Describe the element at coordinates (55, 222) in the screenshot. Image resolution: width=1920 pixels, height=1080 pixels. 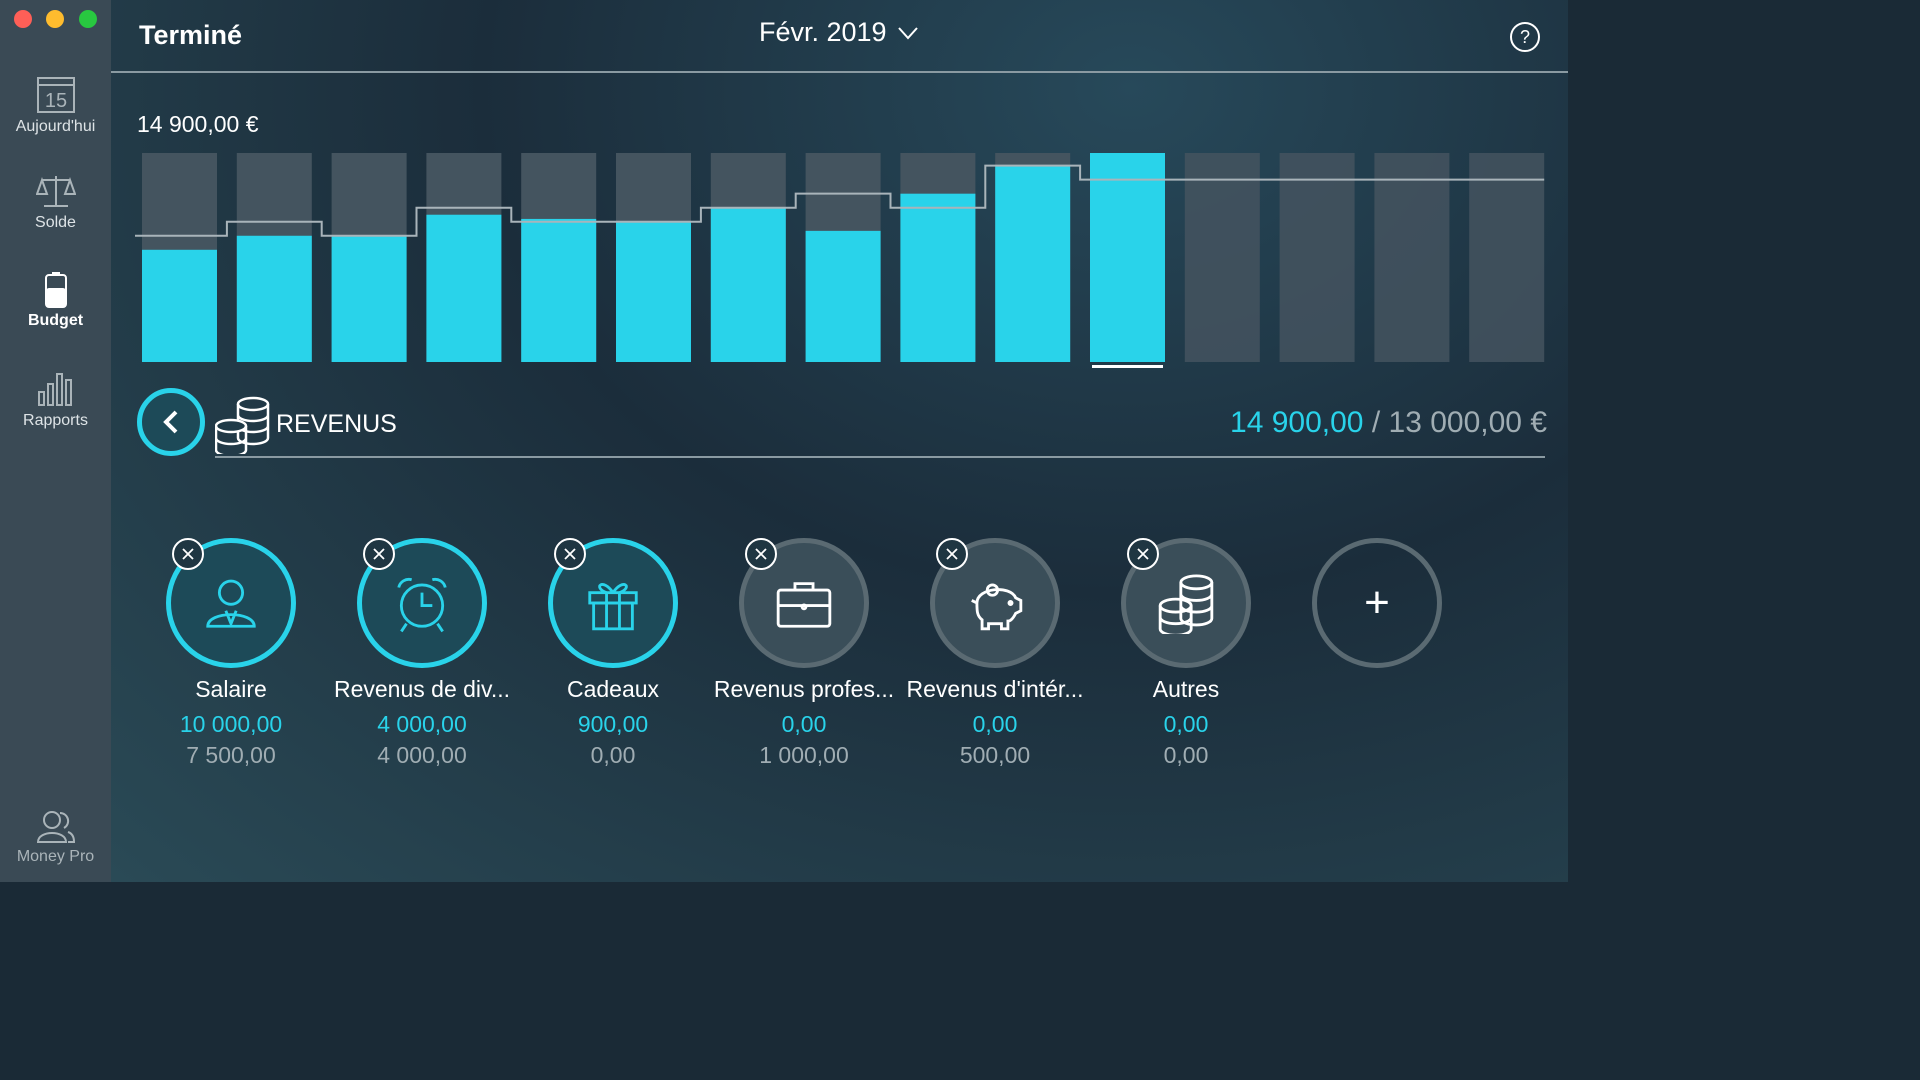
I see `sidebar-item-label: Solde` at that location.